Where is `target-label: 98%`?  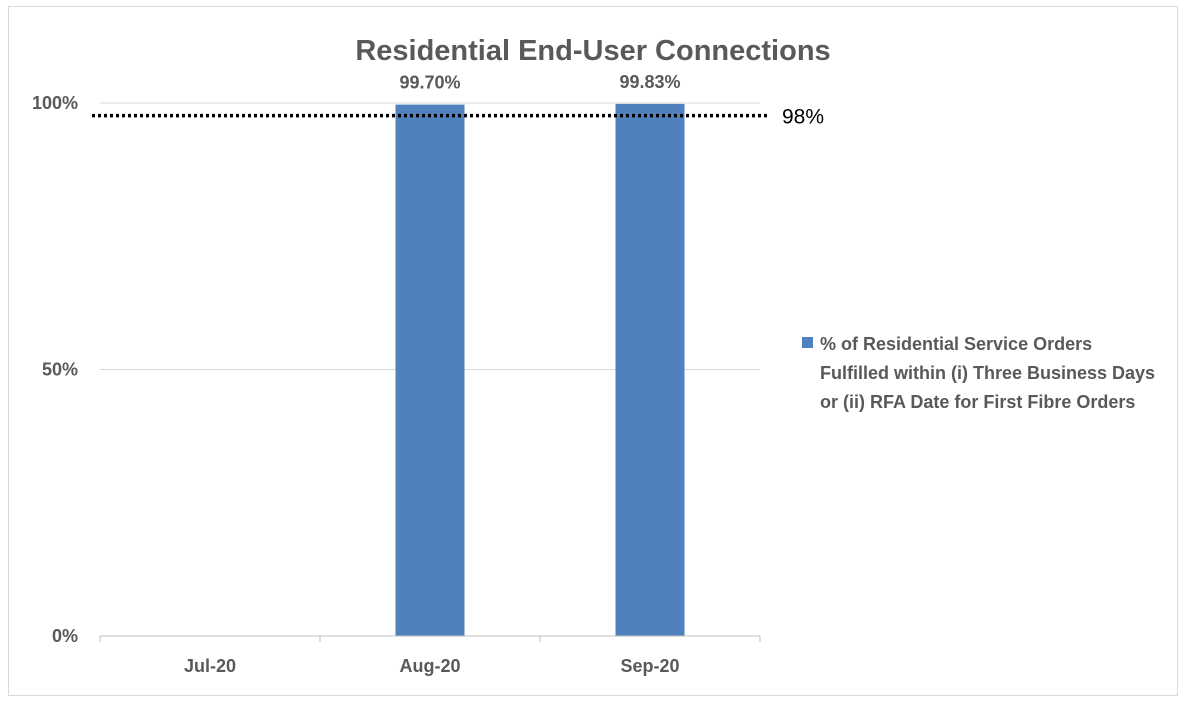 target-label: 98% is located at coordinates (803, 117).